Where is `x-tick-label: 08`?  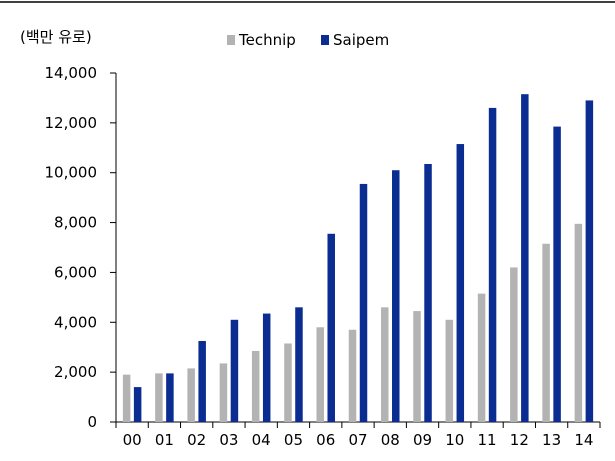
x-tick-label: 08 is located at coordinates (390, 440).